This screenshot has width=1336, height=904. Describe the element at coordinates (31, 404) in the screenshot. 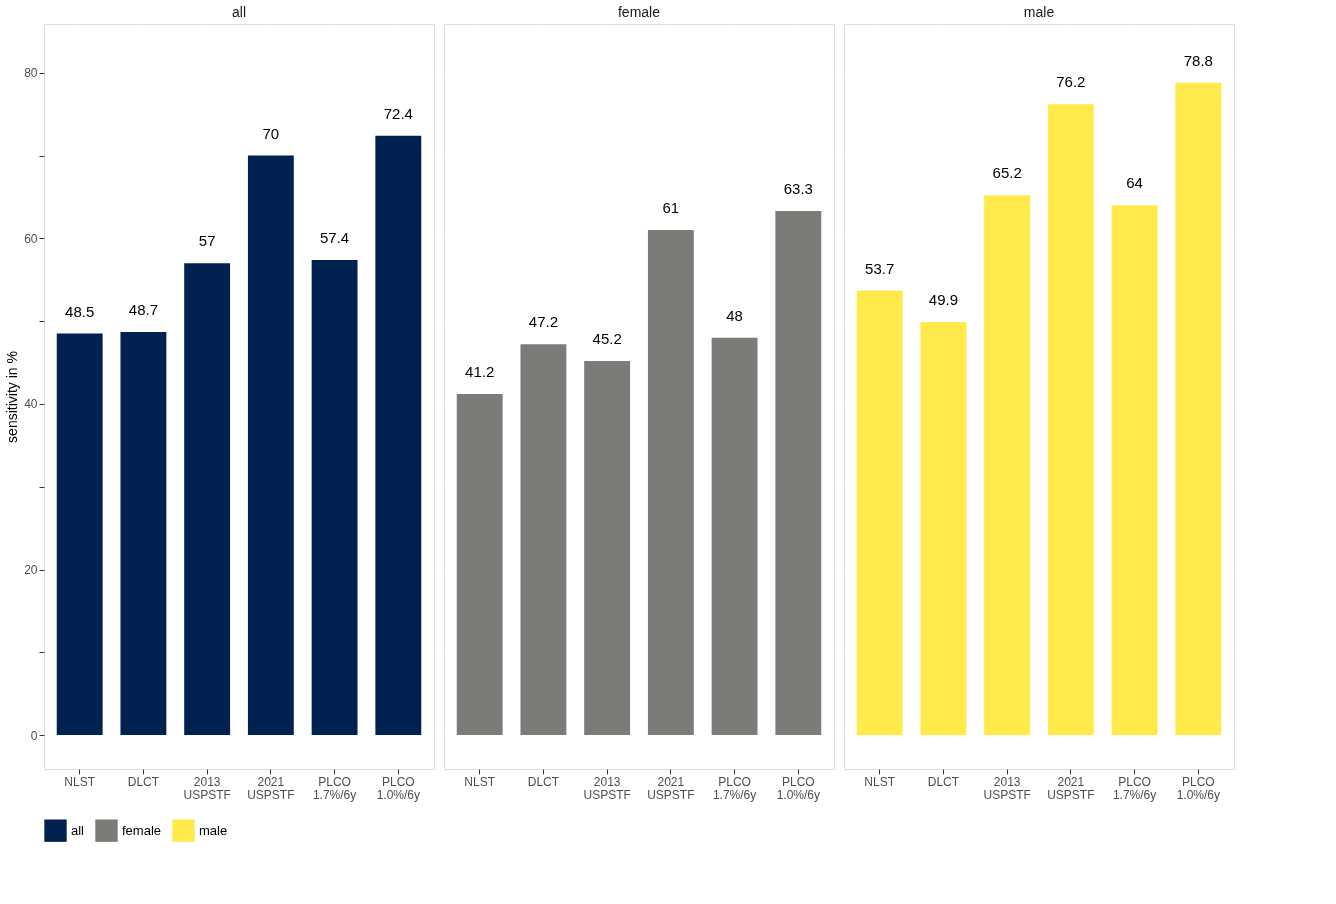

I see `y-tick-label: 40` at that location.